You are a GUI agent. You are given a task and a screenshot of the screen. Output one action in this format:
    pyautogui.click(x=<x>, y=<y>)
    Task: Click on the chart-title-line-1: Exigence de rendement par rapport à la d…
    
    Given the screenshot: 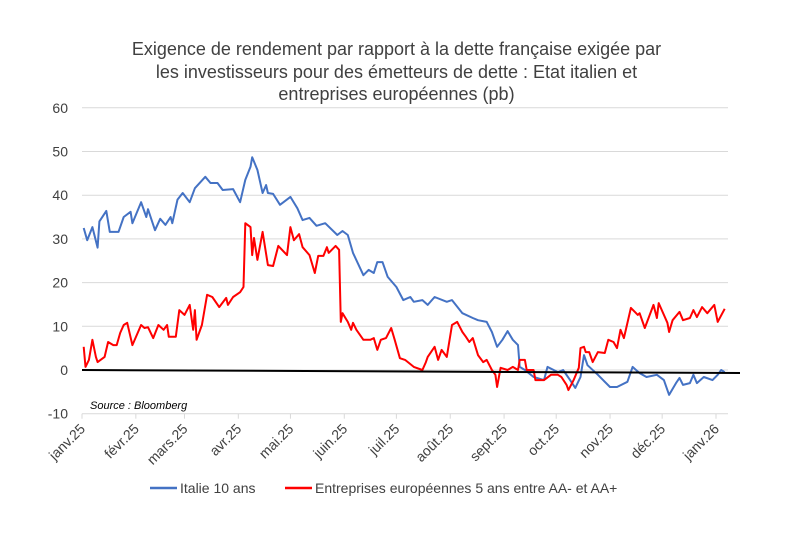 What is the action you would take?
    pyautogui.click(x=396, y=49)
    